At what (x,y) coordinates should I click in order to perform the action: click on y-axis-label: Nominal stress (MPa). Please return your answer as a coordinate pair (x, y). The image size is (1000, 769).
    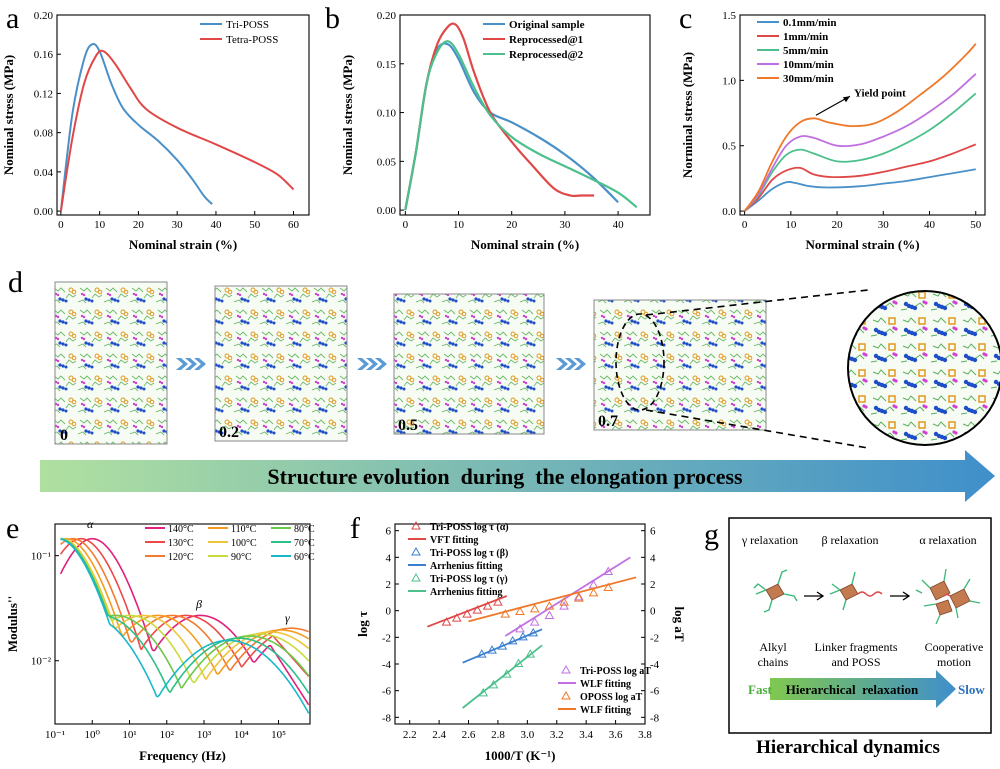
    Looking at the image, I should click on (347, 115).